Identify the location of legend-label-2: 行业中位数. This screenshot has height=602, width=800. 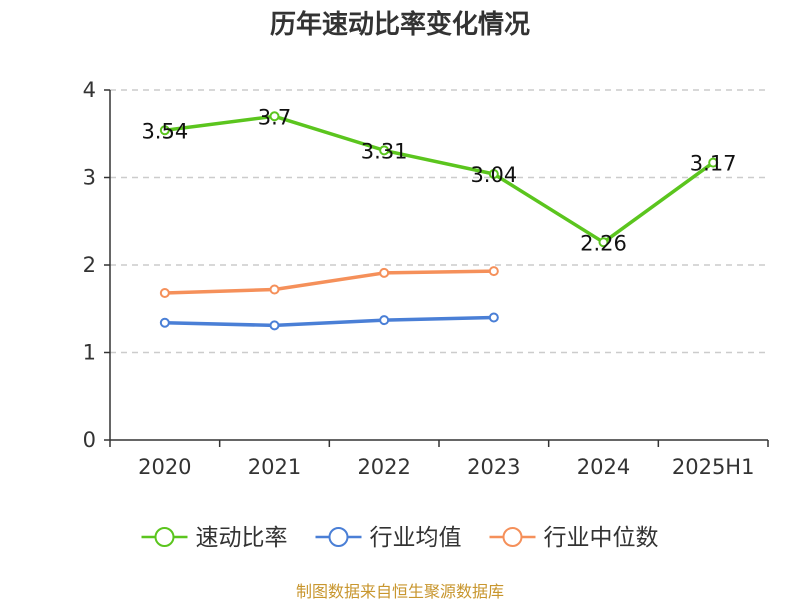
(601, 538).